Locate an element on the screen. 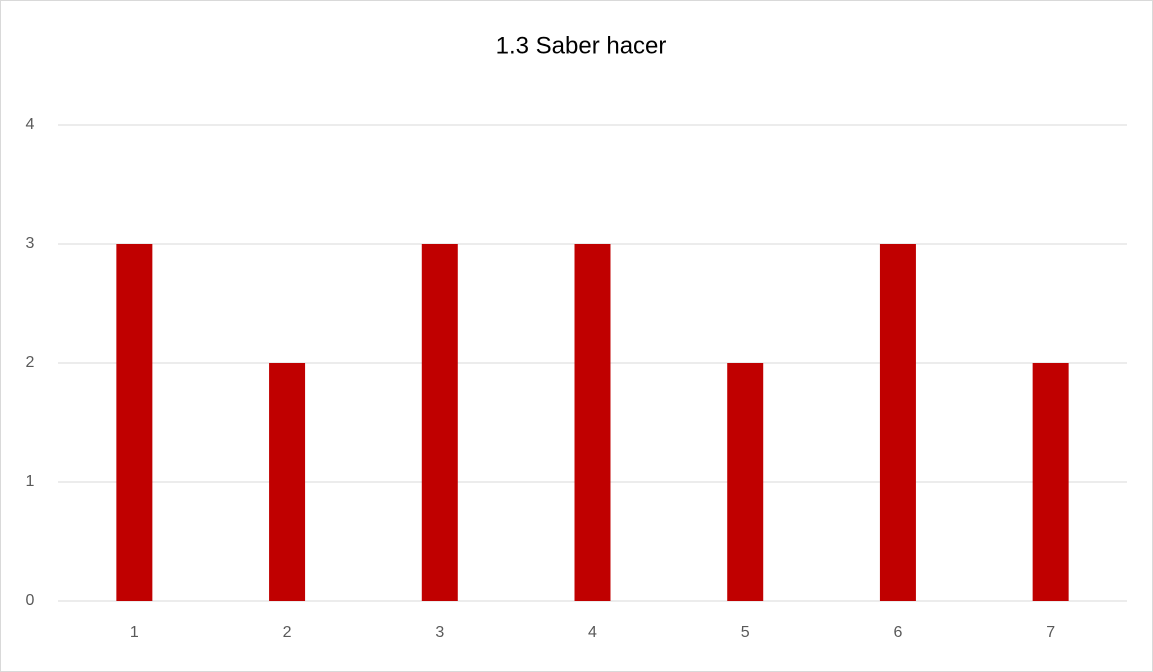 The image size is (1153, 672). y-tick-label: 3 is located at coordinates (30, 243).